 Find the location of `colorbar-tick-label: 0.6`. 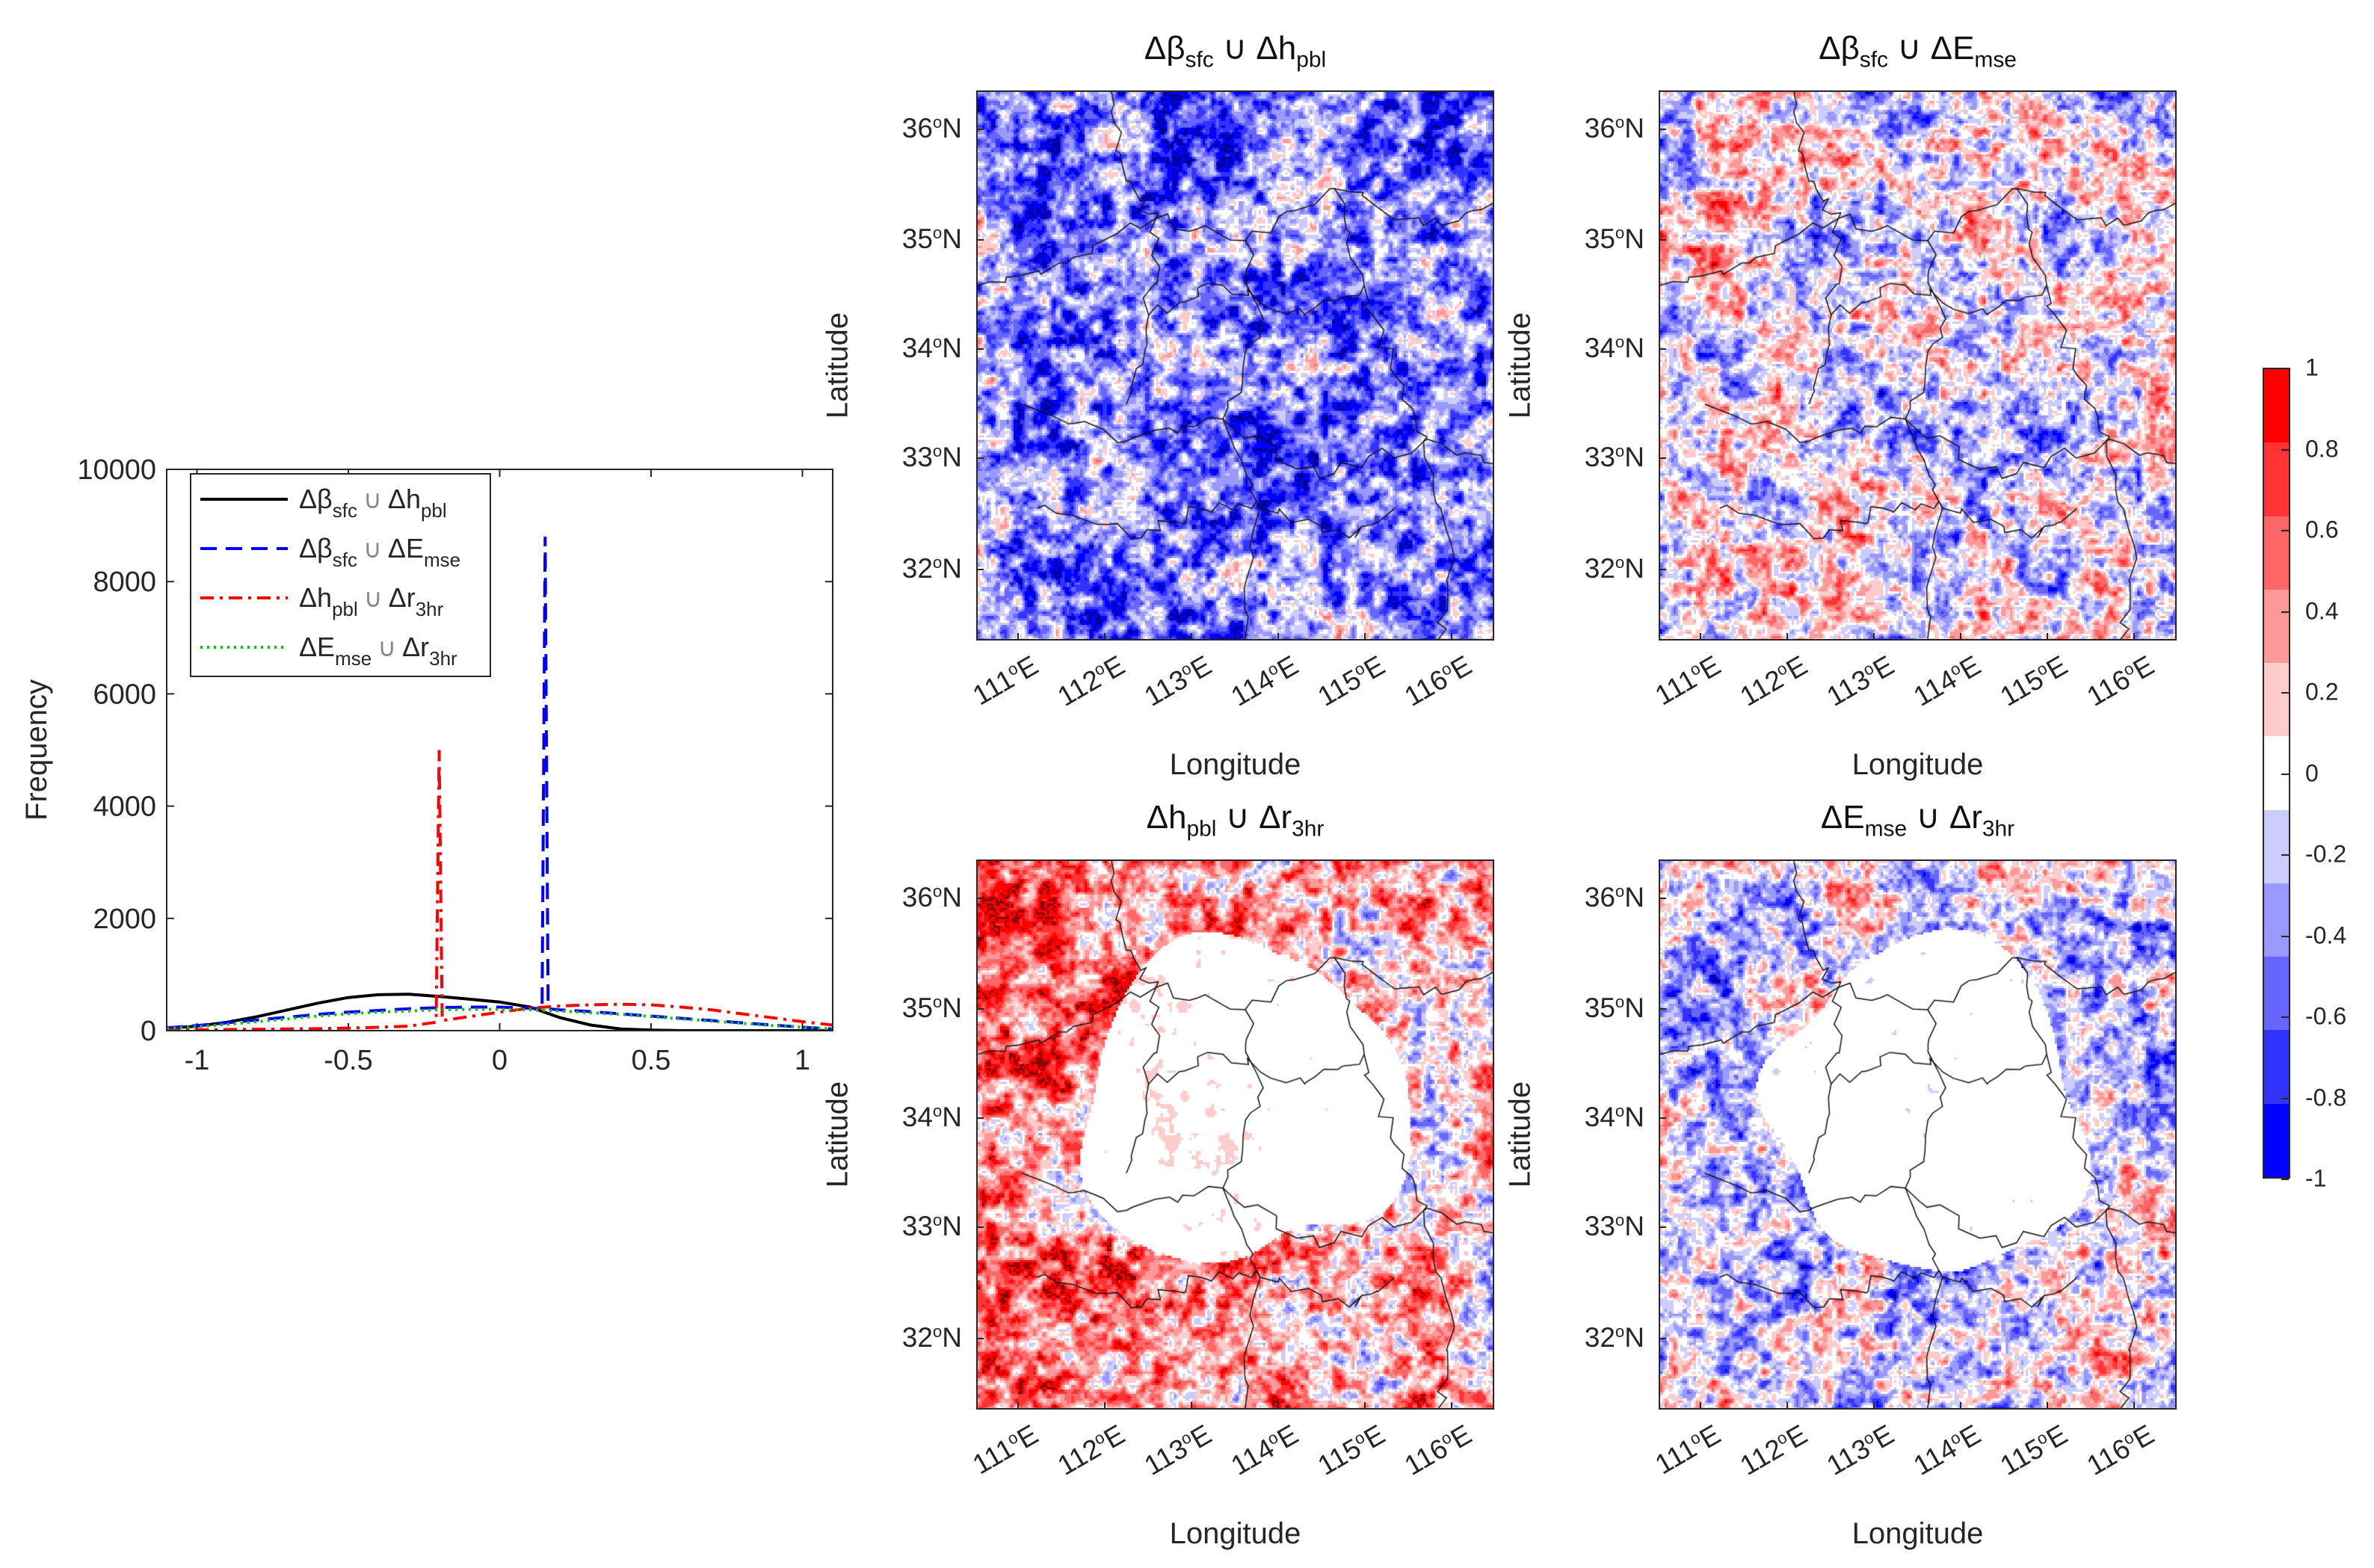

colorbar-tick-label: 0.6 is located at coordinates (2322, 529).